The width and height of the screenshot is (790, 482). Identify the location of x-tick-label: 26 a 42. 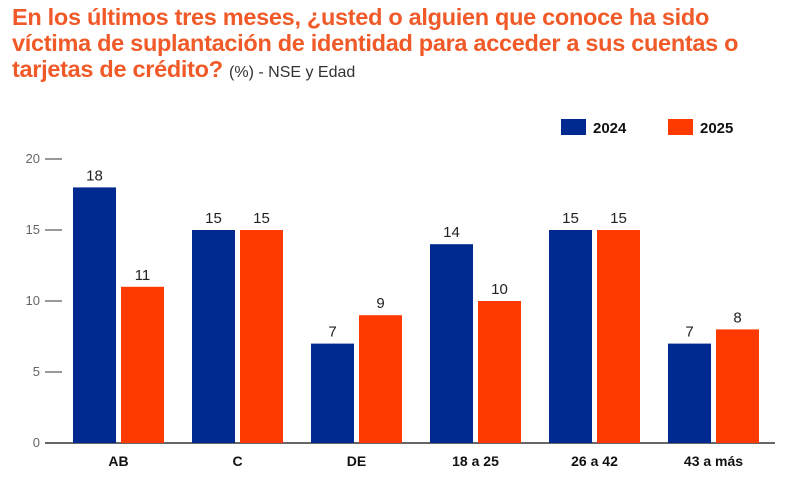
(594, 461).